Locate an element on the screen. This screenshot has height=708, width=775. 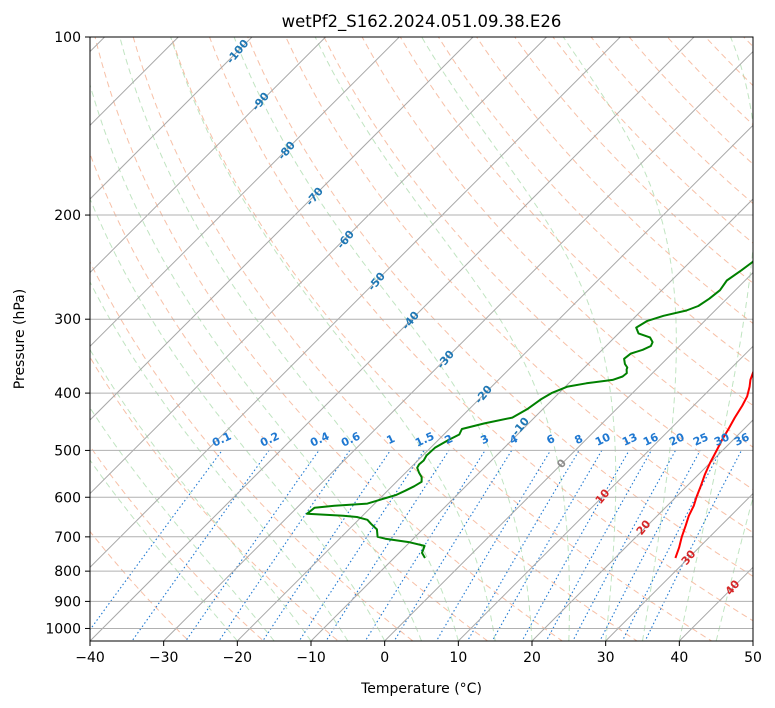
mixing-ratio-label: 0.4 is located at coordinates (319, 439).